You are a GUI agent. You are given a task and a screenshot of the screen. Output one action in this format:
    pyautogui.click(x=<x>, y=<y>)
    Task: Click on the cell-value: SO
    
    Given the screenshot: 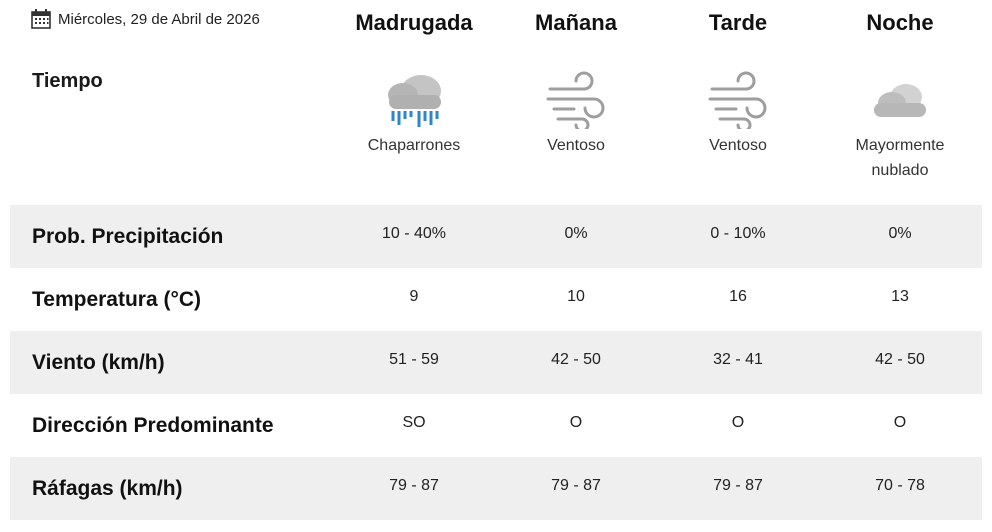 What is the action you would take?
    pyautogui.click(x=414, y=422)
    